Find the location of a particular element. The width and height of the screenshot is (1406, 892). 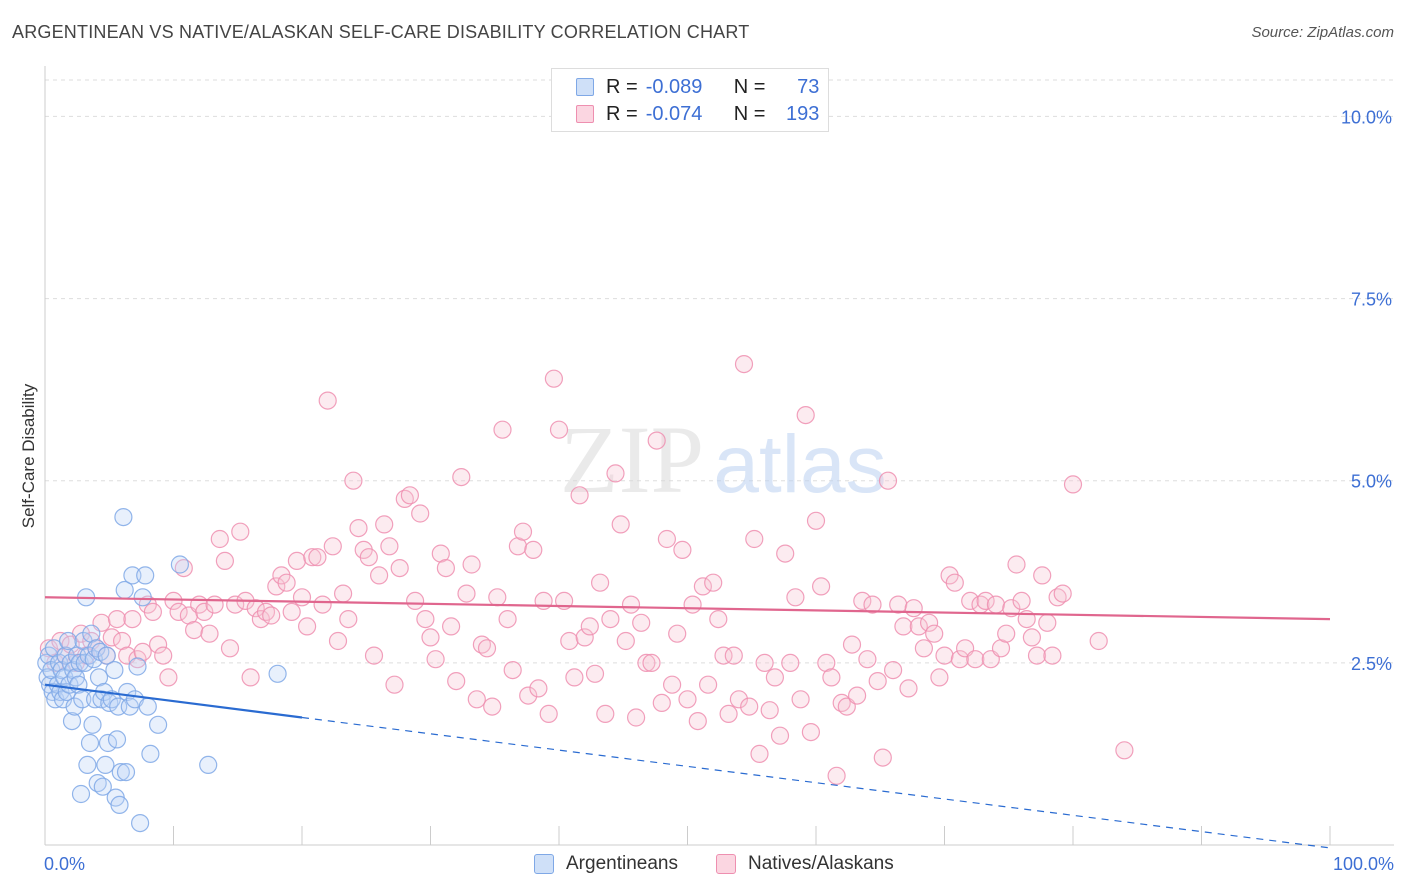

y-axis-label: Self-Care Disability is located at coordinates (28, 455).